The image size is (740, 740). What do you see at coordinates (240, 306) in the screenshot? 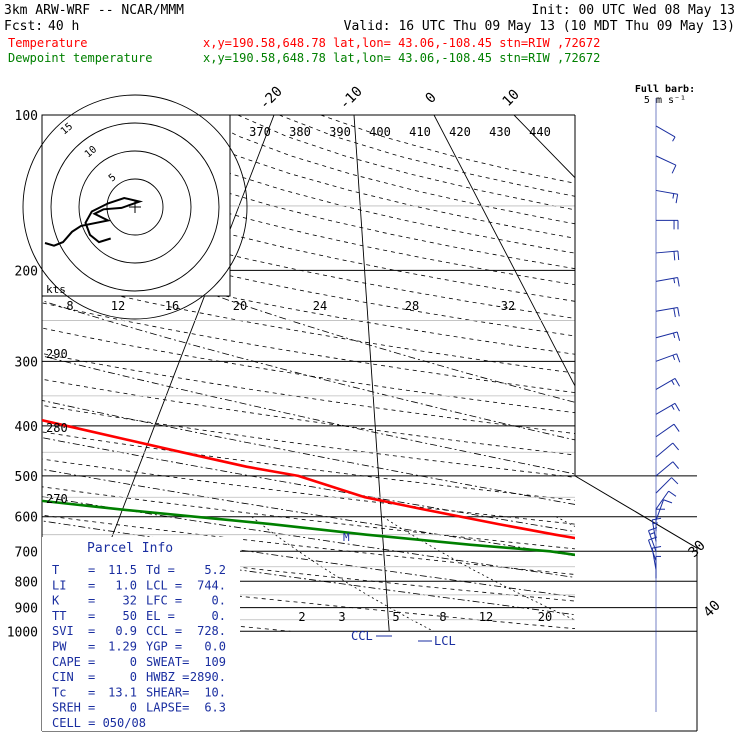
I see `hodograph-speed-label: 20` at bounding box center [240, 306].